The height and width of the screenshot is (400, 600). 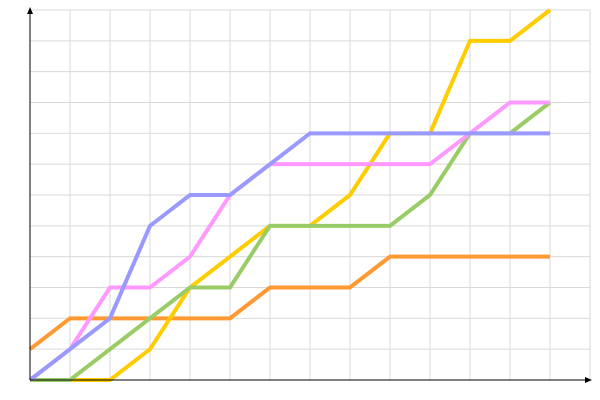 What do you see at coordinates (588, 380) in the screenshot?
I see `x-axis-arrow-icon` at bounding box center [588, 380].